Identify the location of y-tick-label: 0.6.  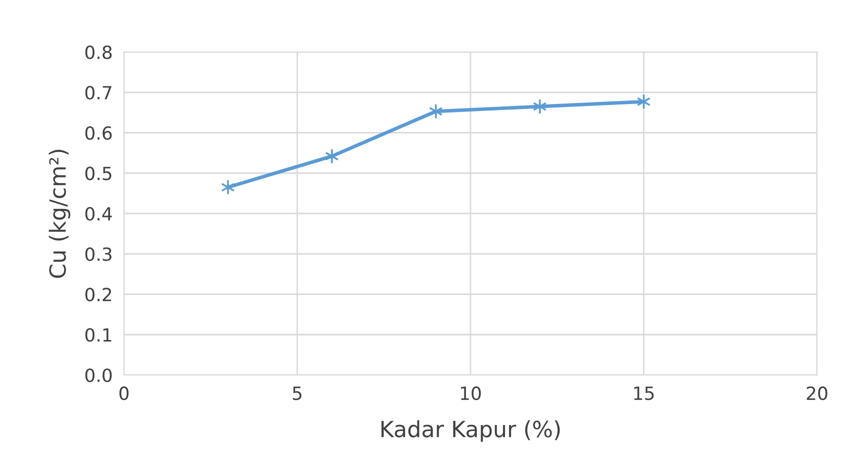
(98, 133).